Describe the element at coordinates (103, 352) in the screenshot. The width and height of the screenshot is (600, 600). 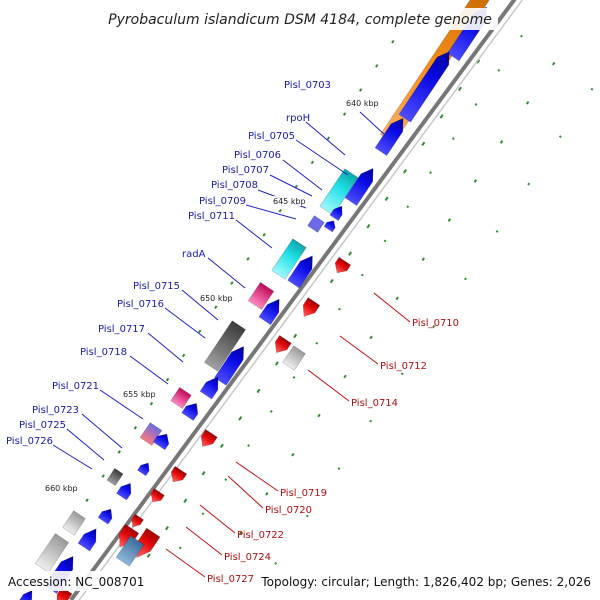
I see `gene-label: Pisl_0718` at that location.